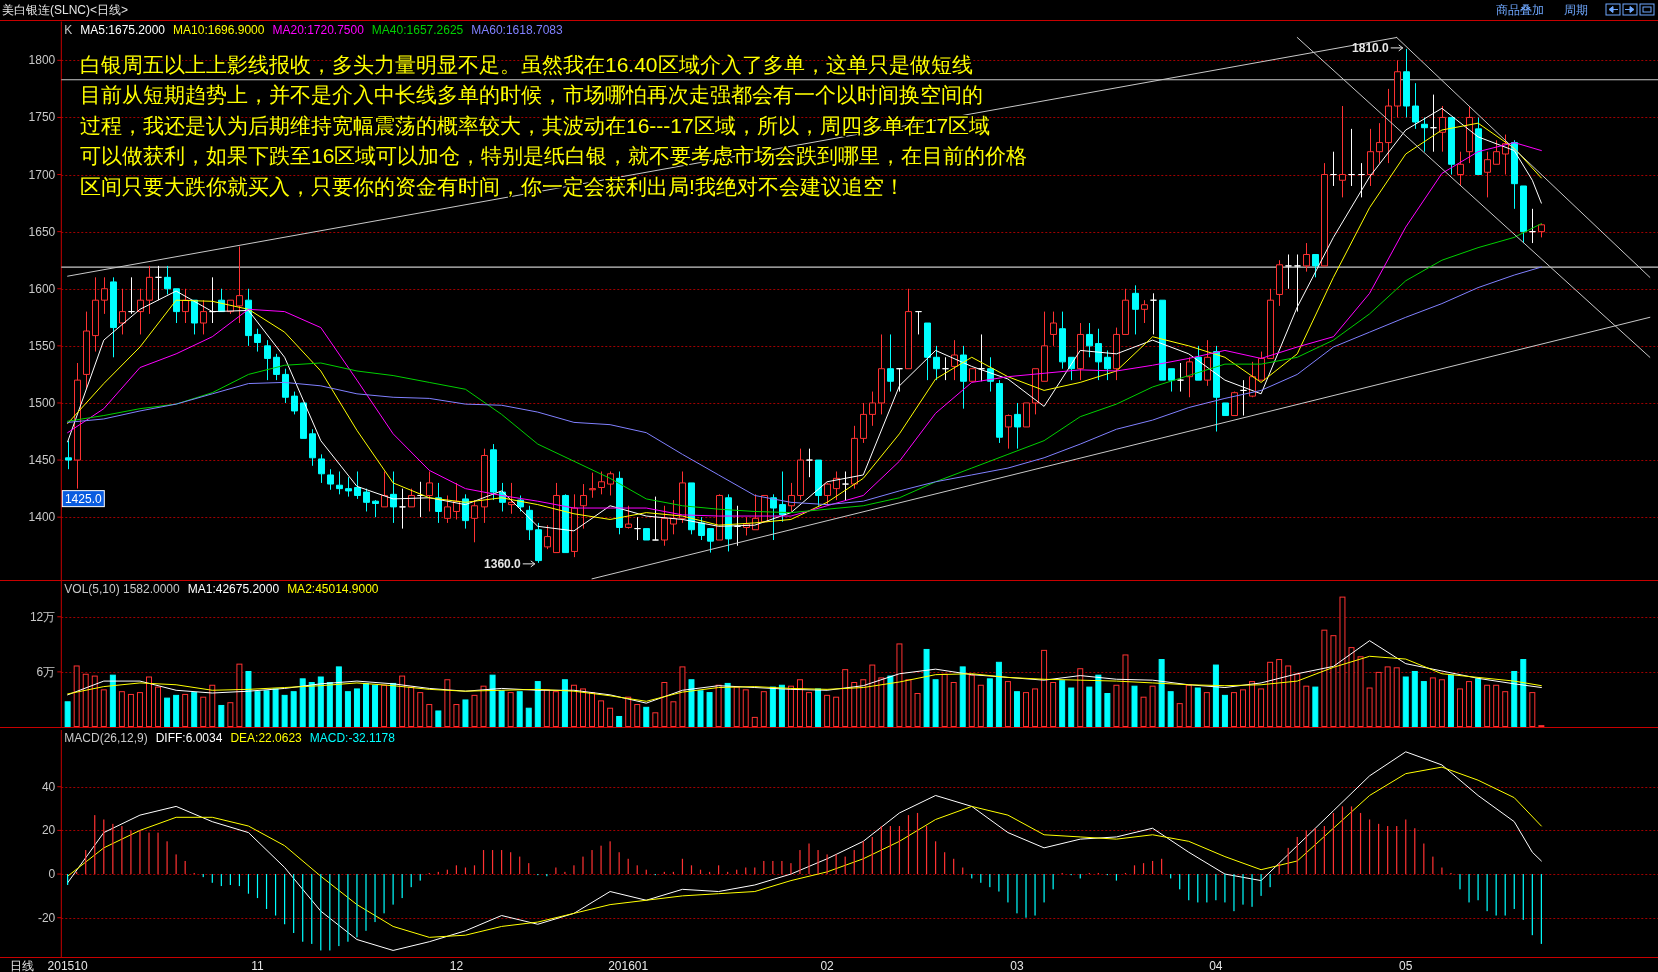  I want to click on annotation: 目前从短期趋势上，并不是介入中长线多单的时候，市场哪怕再次走强都会有一个以时间换空间的, so click(531, 94).